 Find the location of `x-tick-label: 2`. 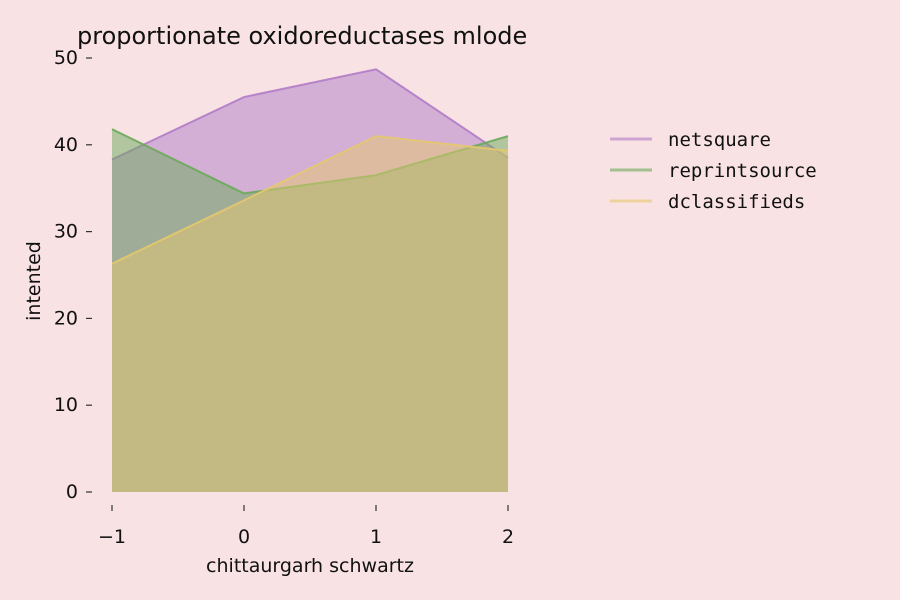

x-tick-label: 2 is located at coordinates (508, 537).